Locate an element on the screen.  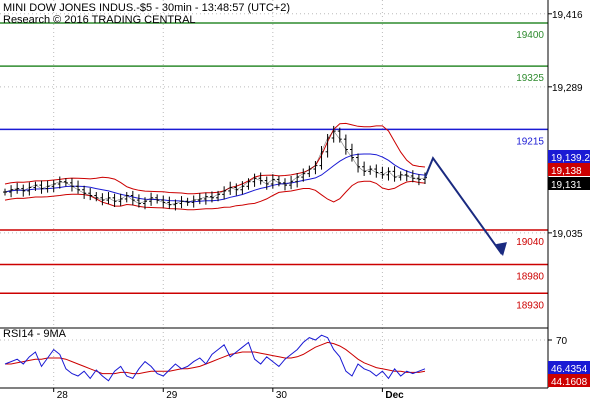
upper-band is located at coordinates (215, 158).